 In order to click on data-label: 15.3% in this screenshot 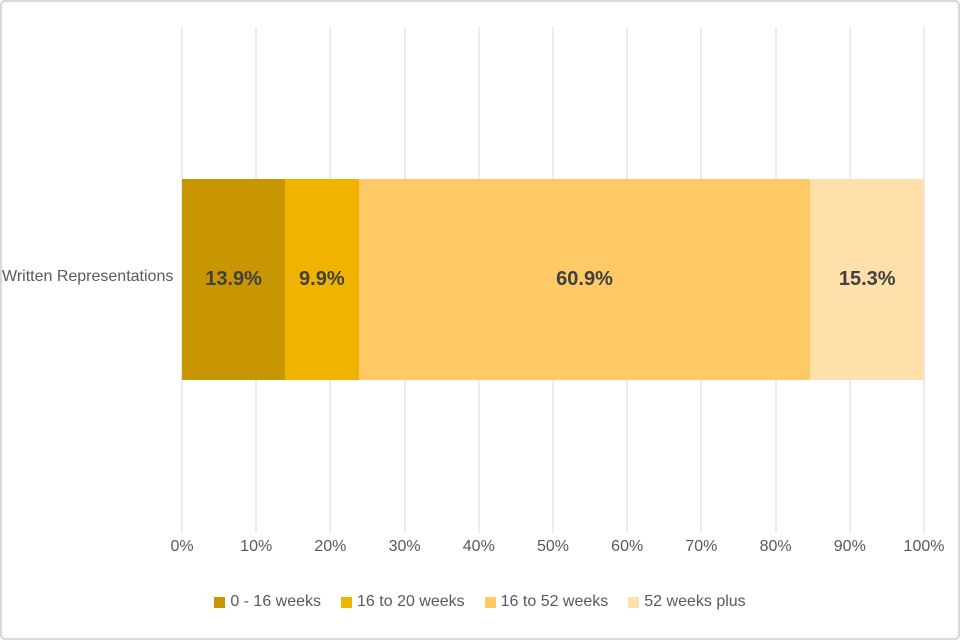, I will do `click(867, 279)`.